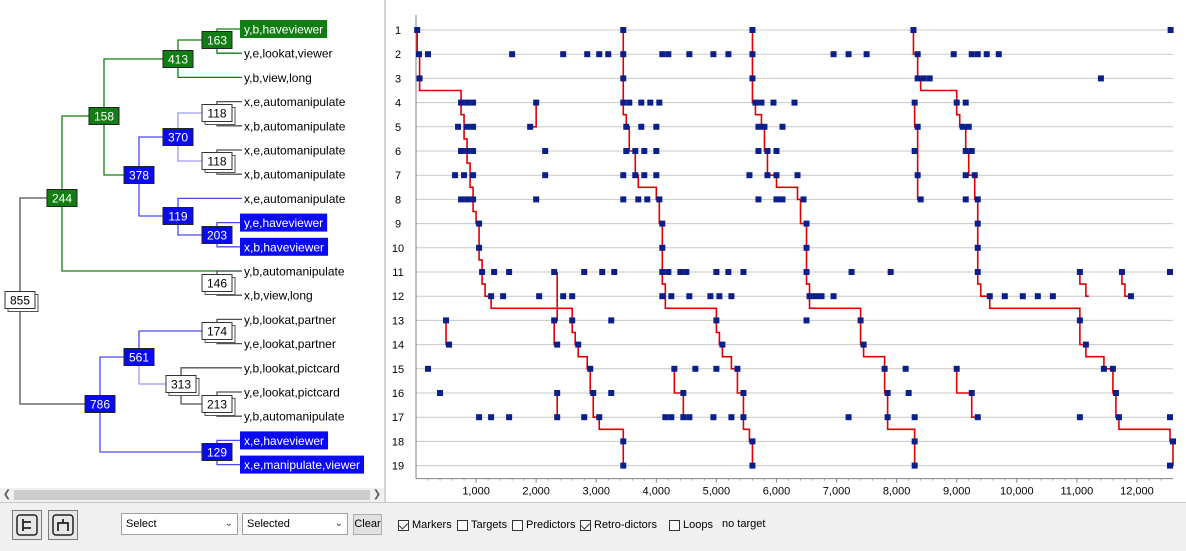 Image resolution: width=1186 pixels, height=551 pixels. What do you see at coordinates (278, 296) in the screenshot?
I see `tree-leaf: x,b,view,long` at bounding box center [278, 296].